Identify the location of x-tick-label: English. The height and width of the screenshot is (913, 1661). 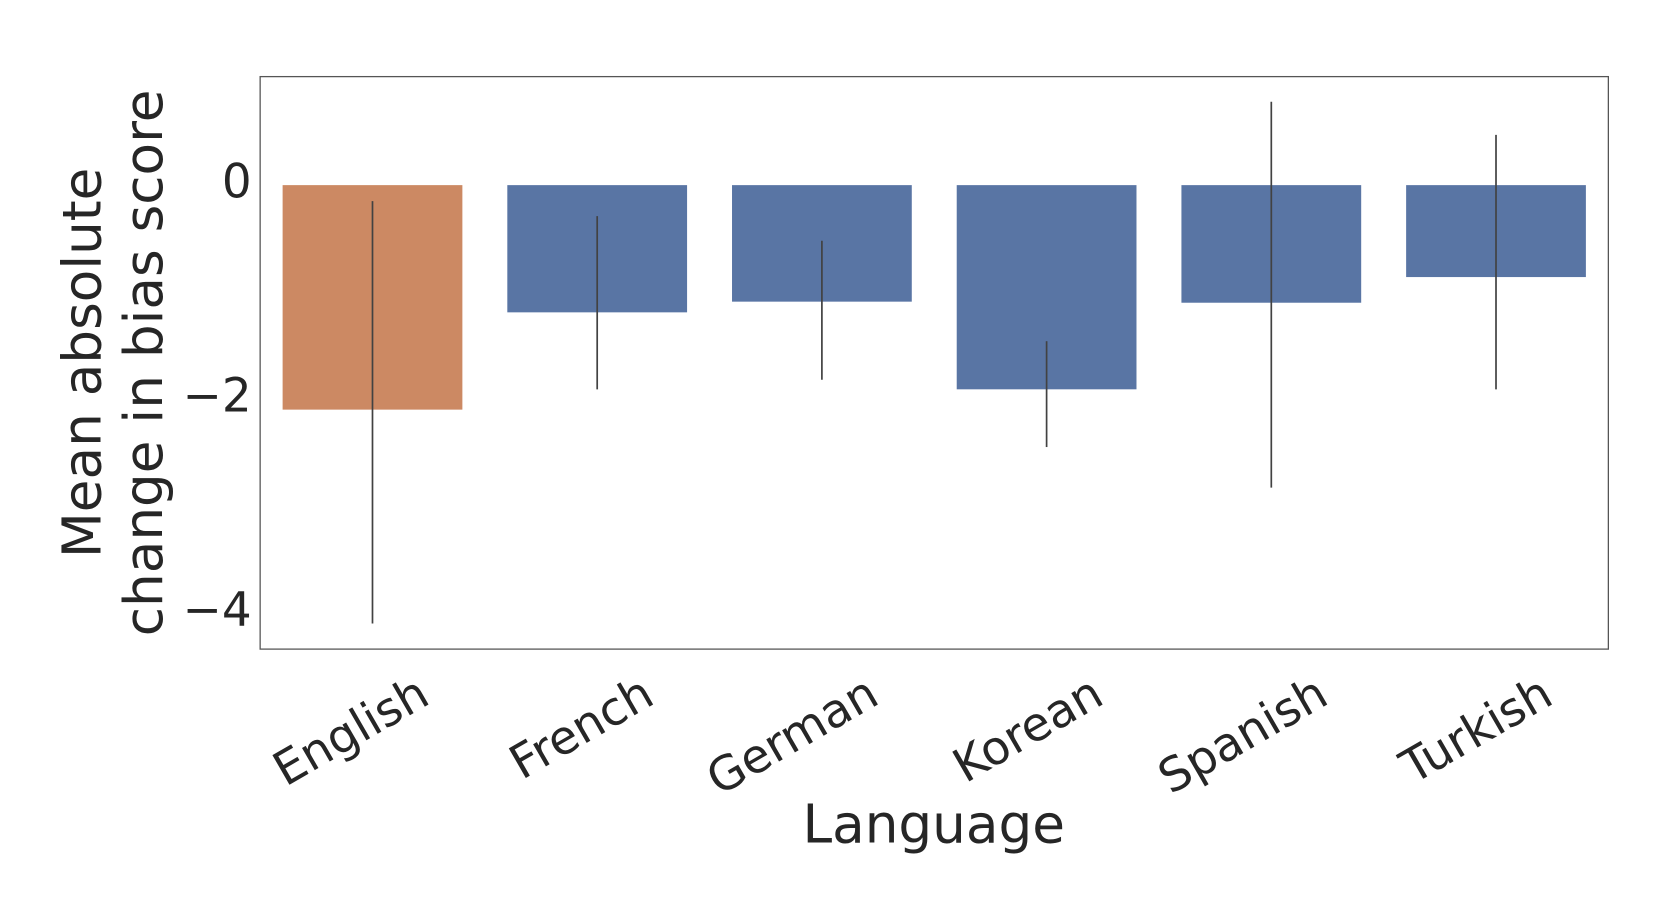
(351, 731).